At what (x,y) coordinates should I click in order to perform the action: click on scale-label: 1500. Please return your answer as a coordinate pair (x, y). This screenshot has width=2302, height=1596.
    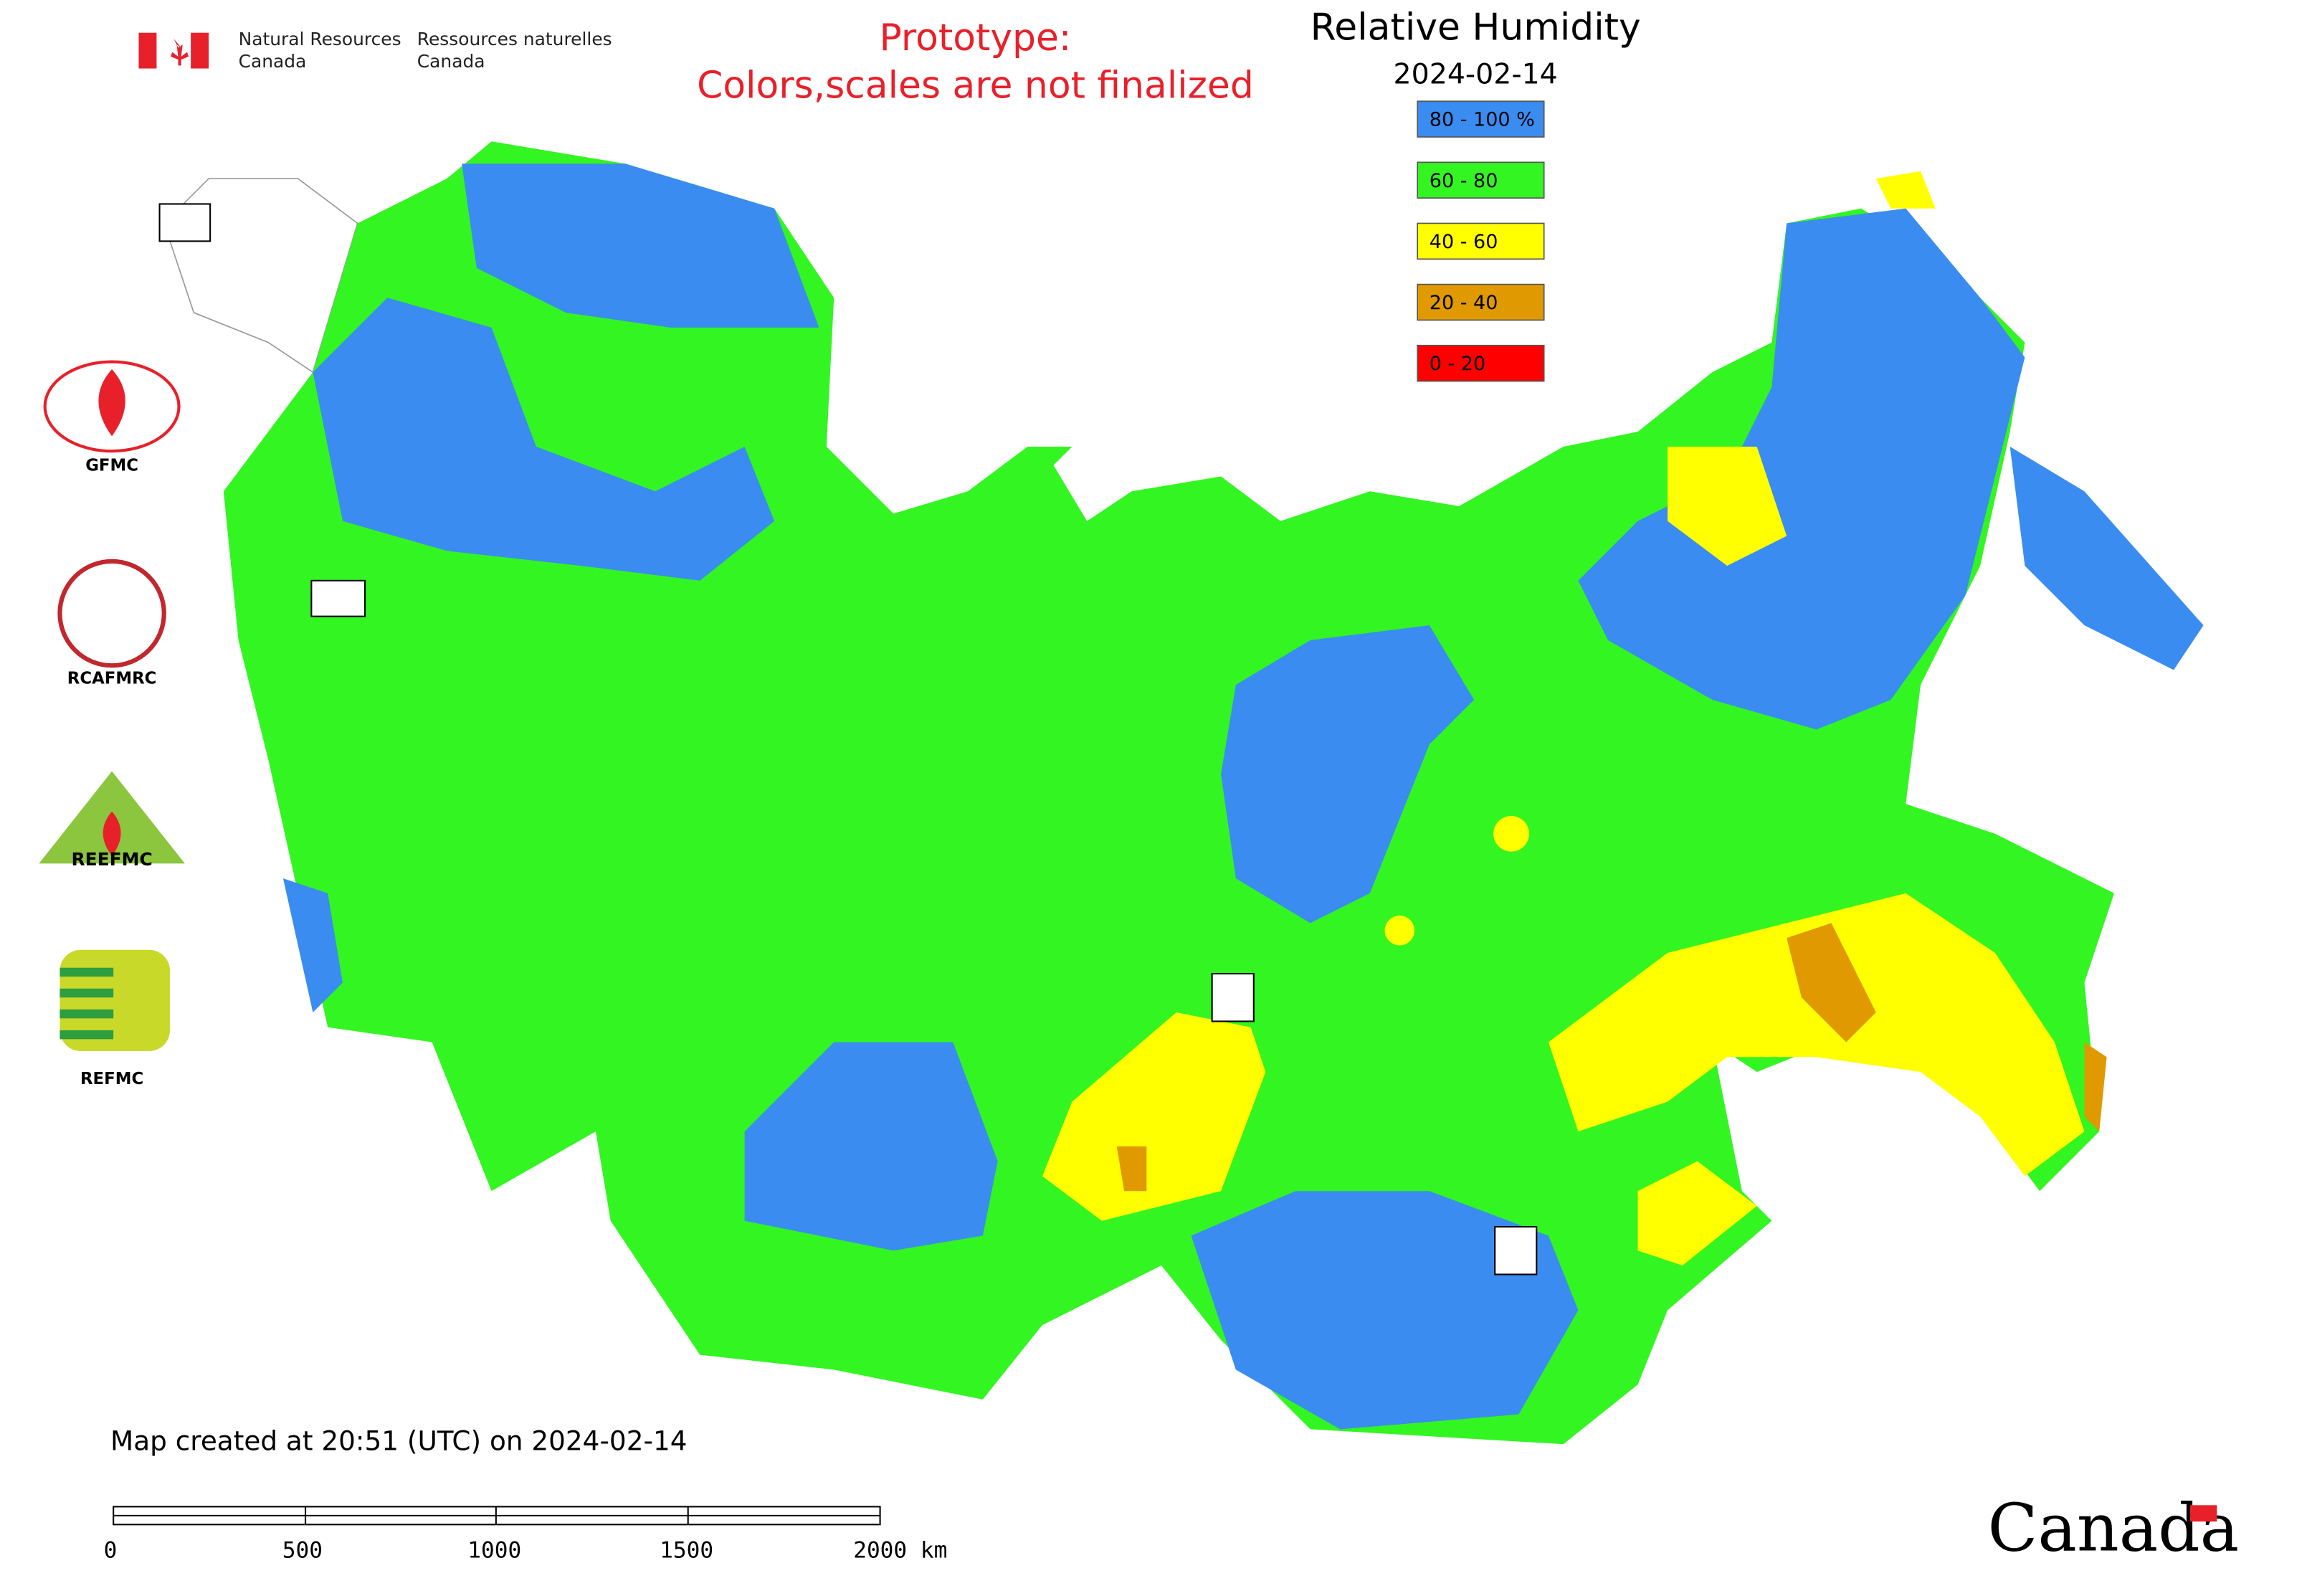
    Looking at the image, I should click on (686, 1551).